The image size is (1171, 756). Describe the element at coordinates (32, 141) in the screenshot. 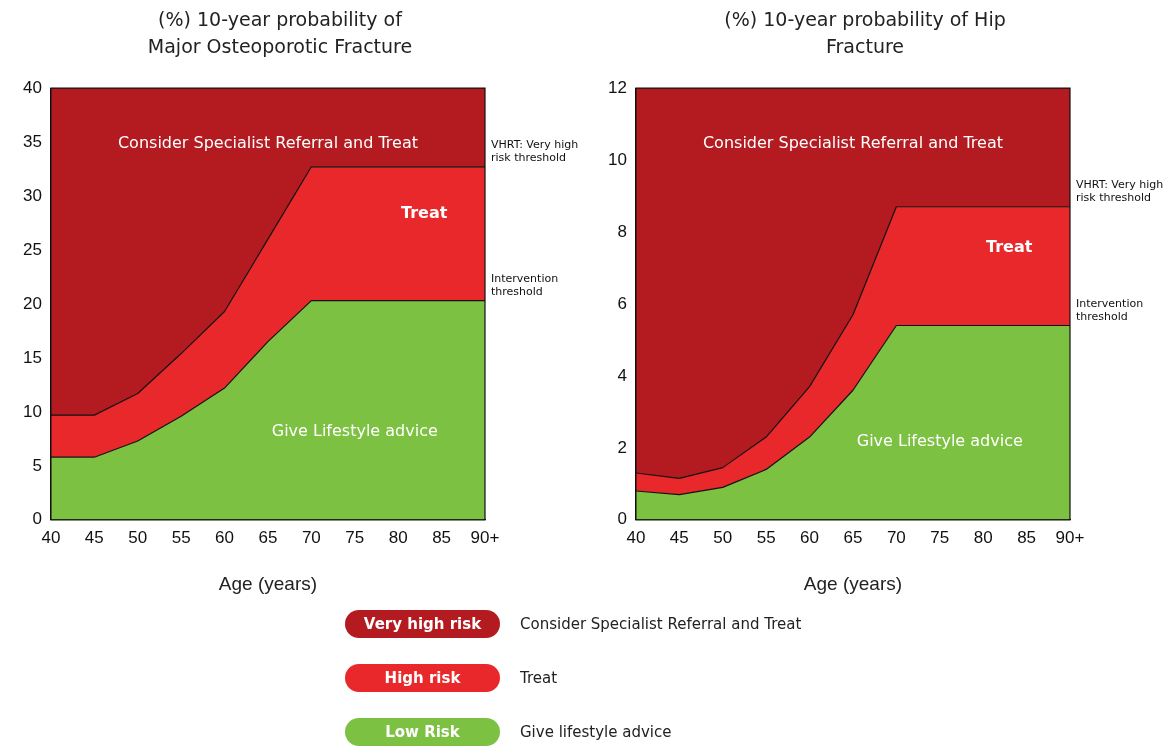

I see `y-tick-label: 35` at that location.